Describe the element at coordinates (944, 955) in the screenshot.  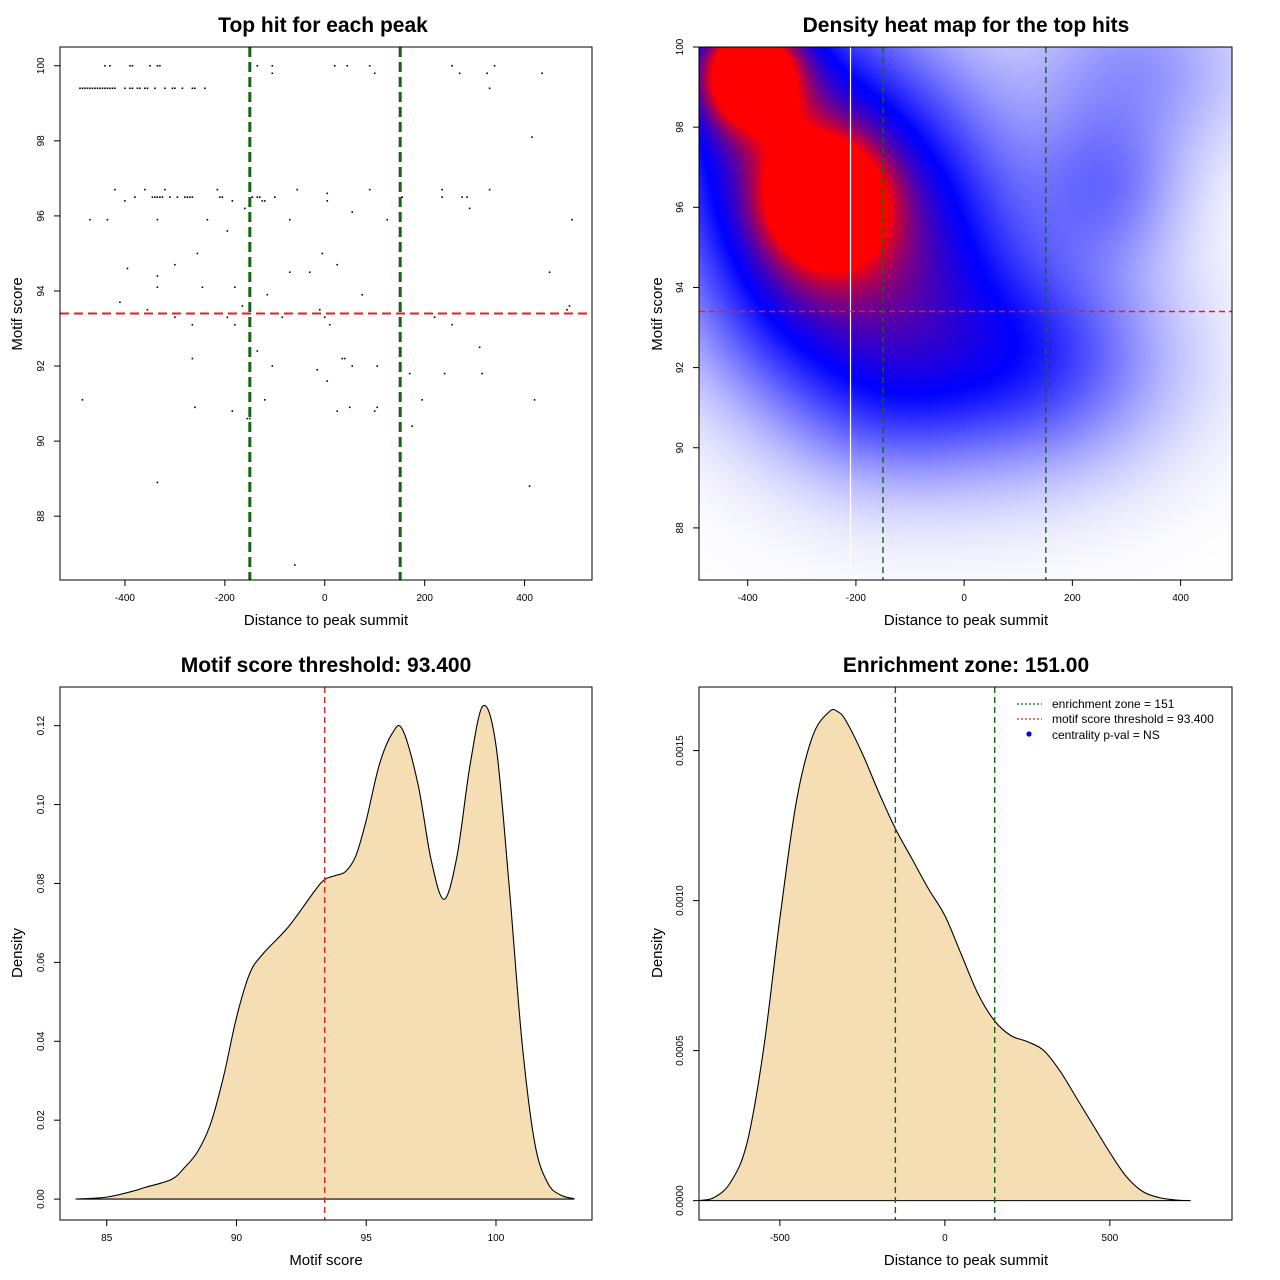
I see `distance-density-area` at that location.